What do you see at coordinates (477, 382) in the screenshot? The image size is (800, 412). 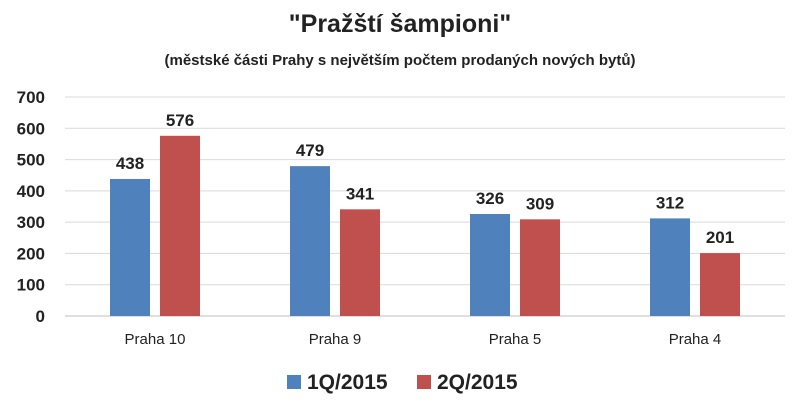 I see `legend-label: 2Q/2015` at bounding box center [477, 382].